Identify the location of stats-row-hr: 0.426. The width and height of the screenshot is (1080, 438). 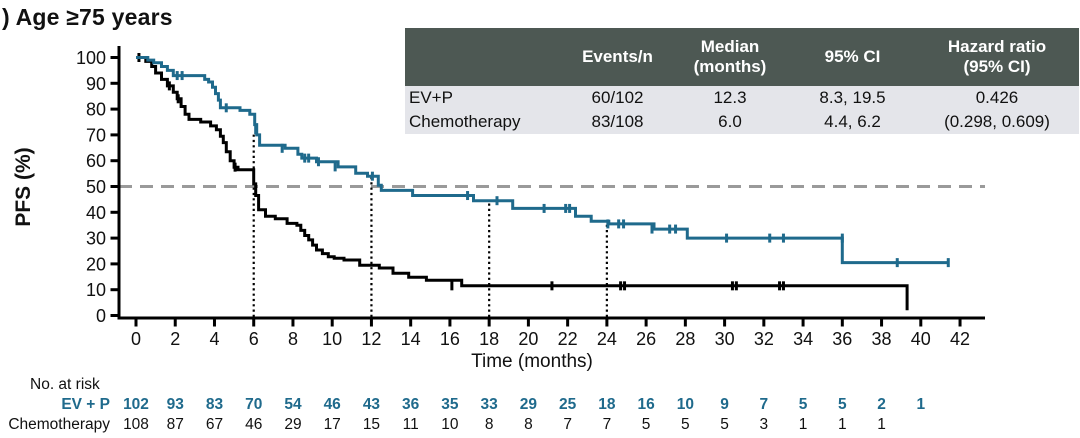
(997, 98).